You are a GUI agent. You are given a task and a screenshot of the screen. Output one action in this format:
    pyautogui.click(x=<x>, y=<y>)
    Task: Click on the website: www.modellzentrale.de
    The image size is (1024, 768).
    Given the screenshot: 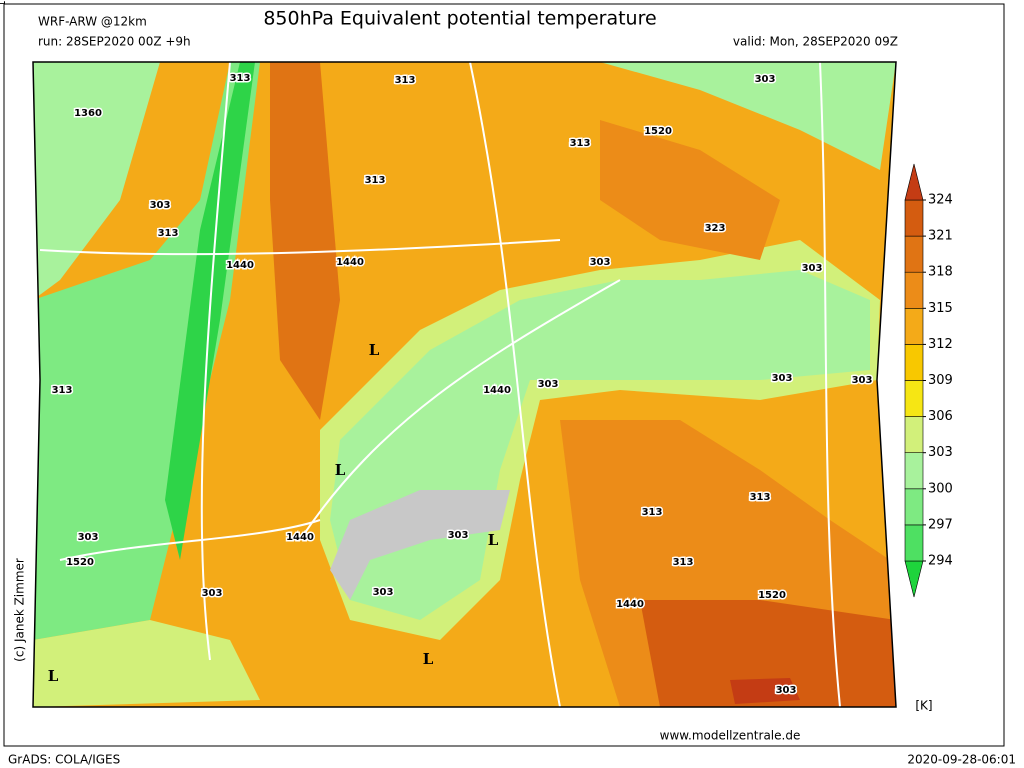 What is the action you would take?
    pyautogui.click(x=730, y=736)
    